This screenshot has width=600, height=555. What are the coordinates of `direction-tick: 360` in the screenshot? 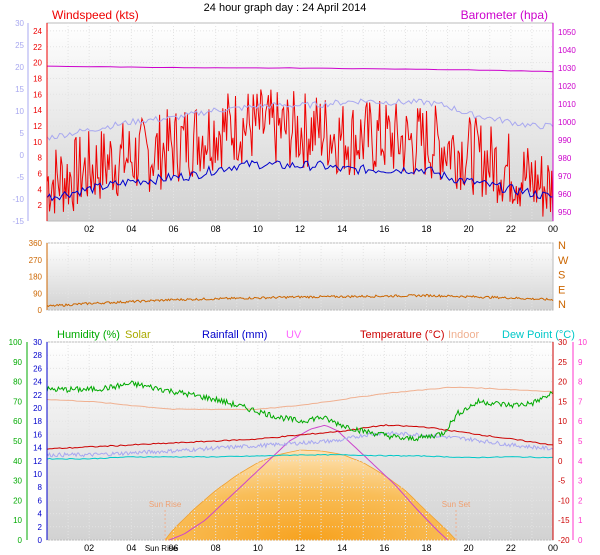 It's located at (36, 243).